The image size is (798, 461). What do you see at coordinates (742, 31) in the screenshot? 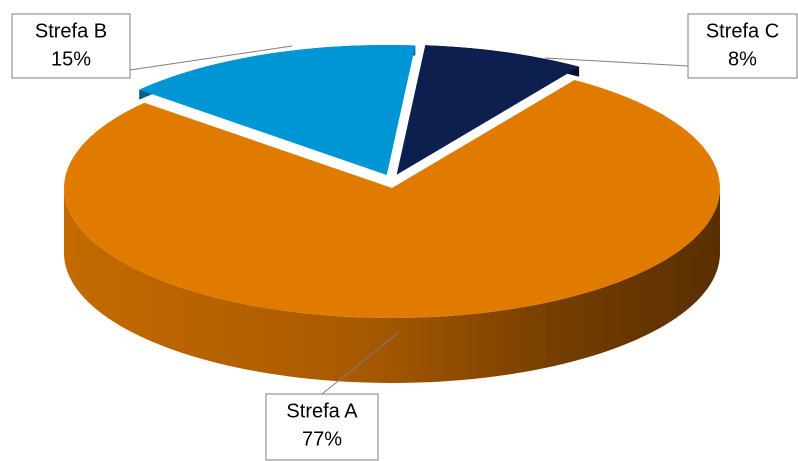
I see `category-label: Strefa C` at bounding box center [742, 31].